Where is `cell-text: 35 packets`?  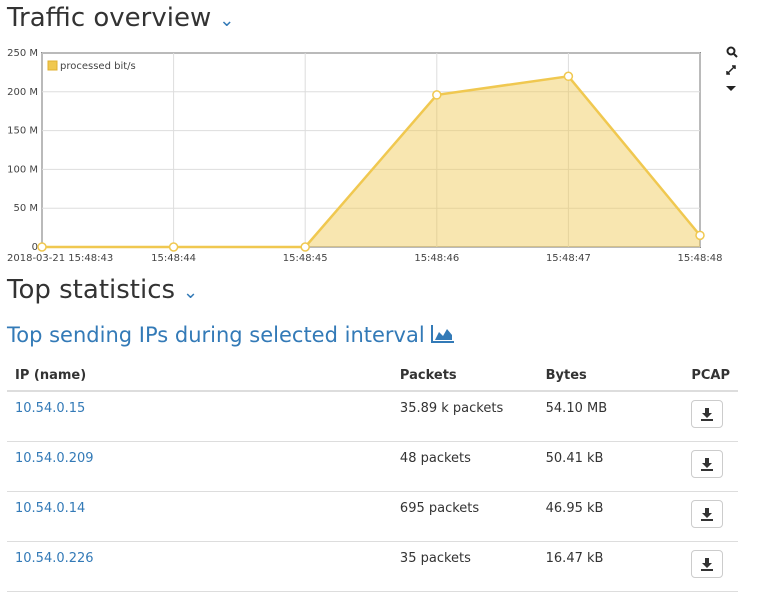 cell-text: 35 packets is located at coordinates (435, 558).